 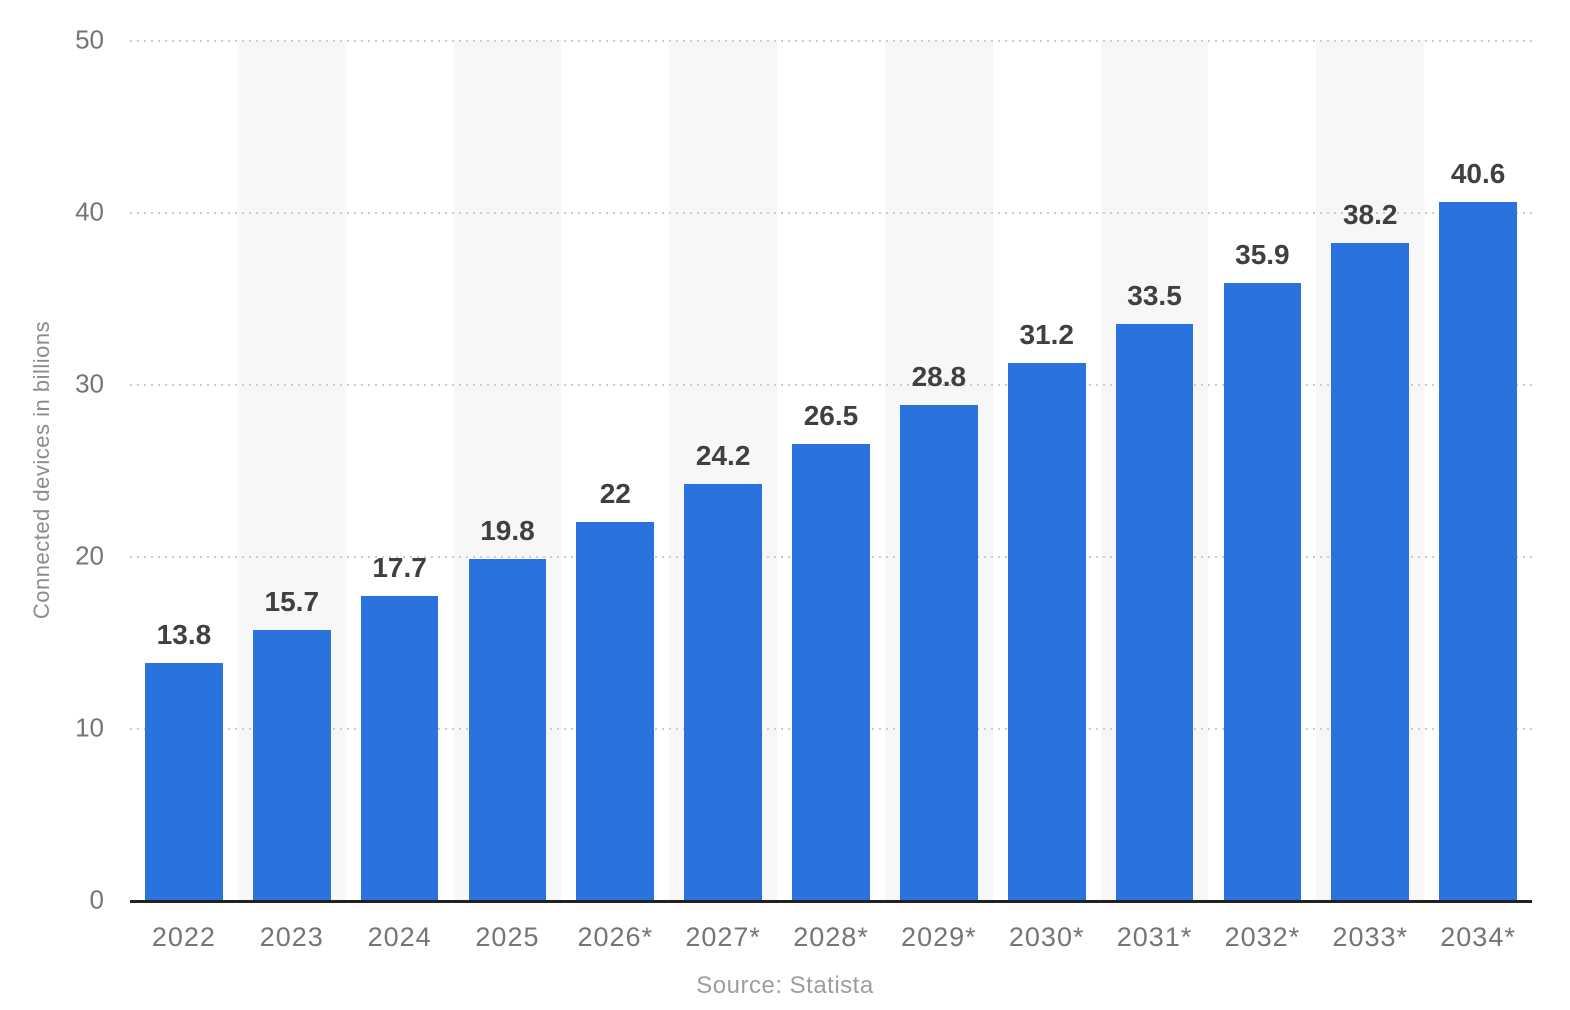 I want to click on bar-value-label: 13.8, so click(x=184, y=634).